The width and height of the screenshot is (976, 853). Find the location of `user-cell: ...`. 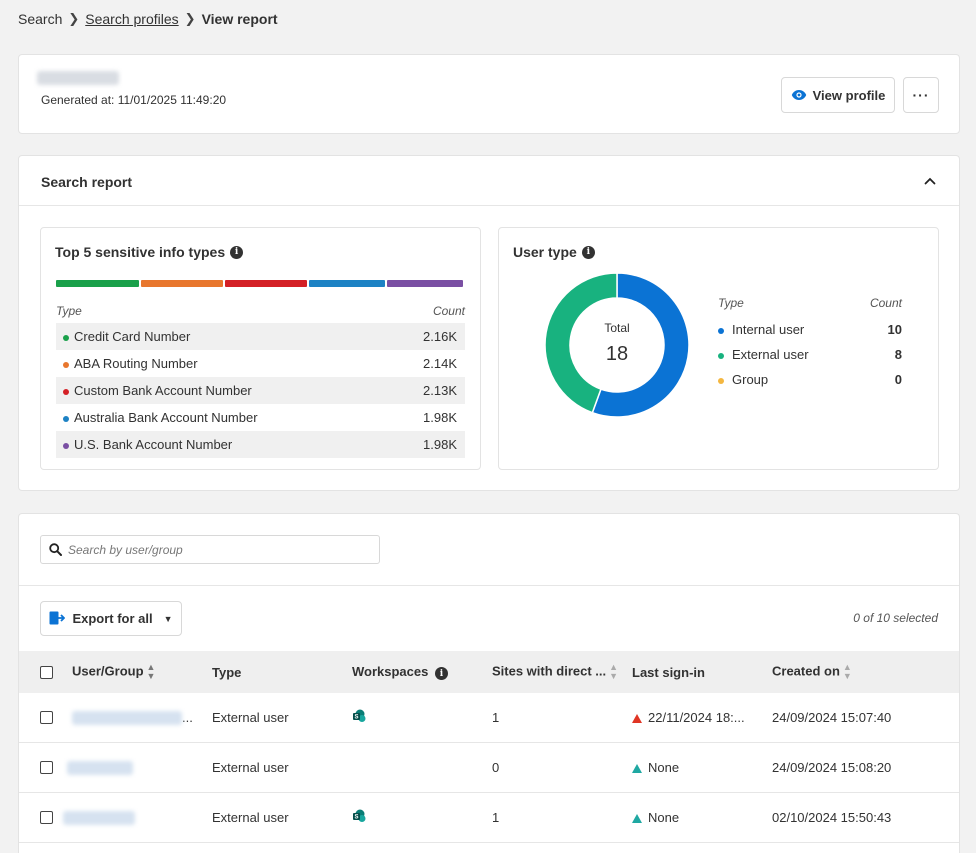

user-cell: ... is located at coordinates (142, 718).